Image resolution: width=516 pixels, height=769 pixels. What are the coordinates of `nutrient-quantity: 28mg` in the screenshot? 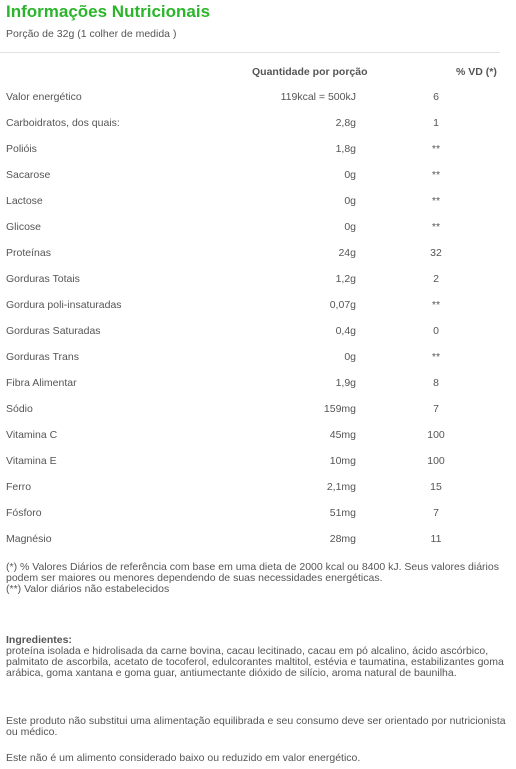 It's located at (342, 539).